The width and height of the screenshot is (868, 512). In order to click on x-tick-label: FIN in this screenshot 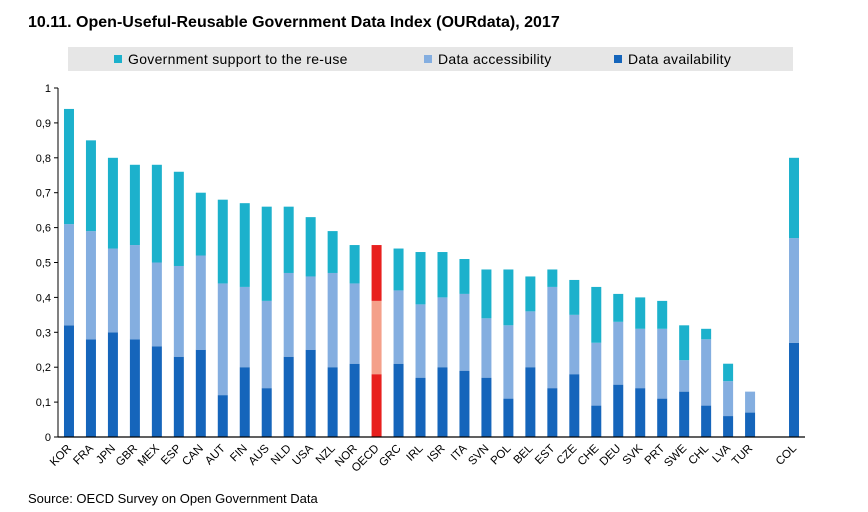, I will do `click(239, 454)`.